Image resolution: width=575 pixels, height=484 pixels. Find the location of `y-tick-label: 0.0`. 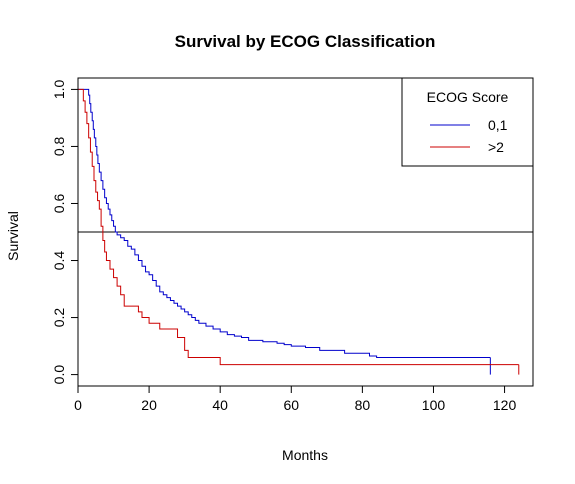

y-tick-label: 0.0 is located at coordinates (59, 375).